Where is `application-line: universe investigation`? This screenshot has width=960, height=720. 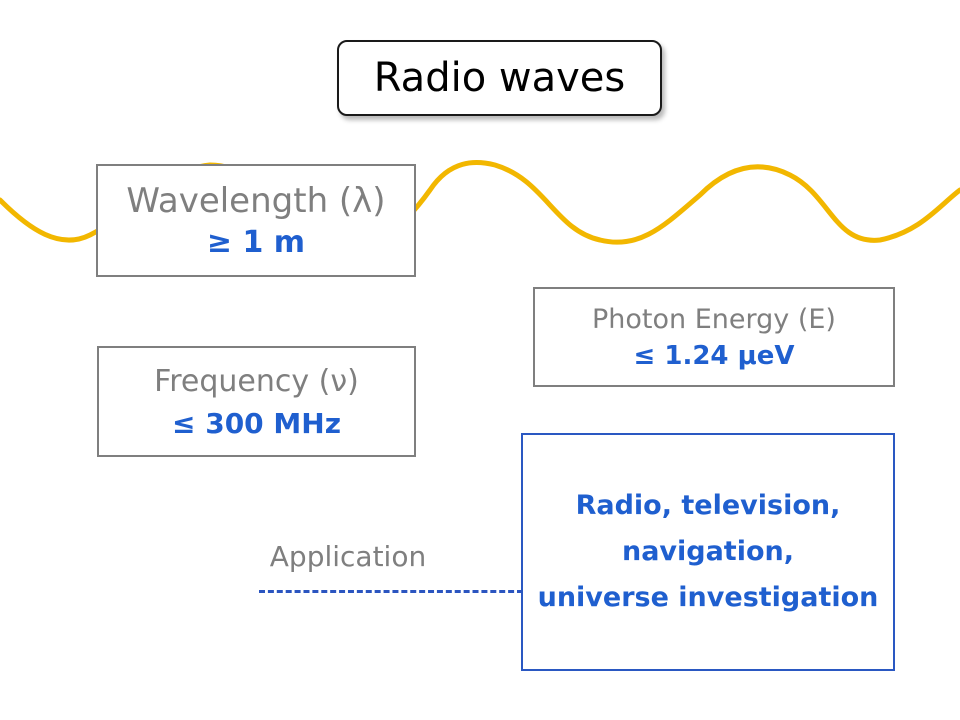
application-line: universe investigation is located at coordinates (708, 597).